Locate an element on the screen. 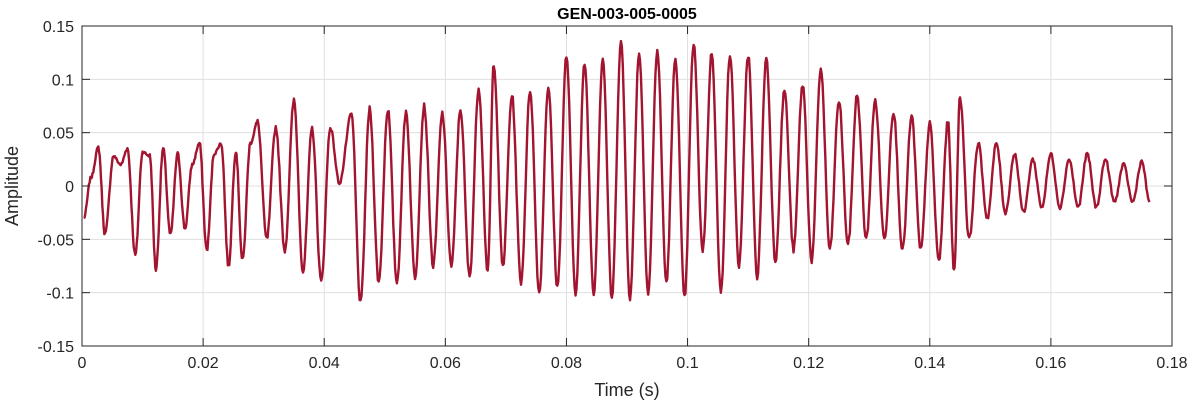 The height and width of the screenshot is (404, 1193). y-tick-label: 0 is located at coordinates (69, 187).